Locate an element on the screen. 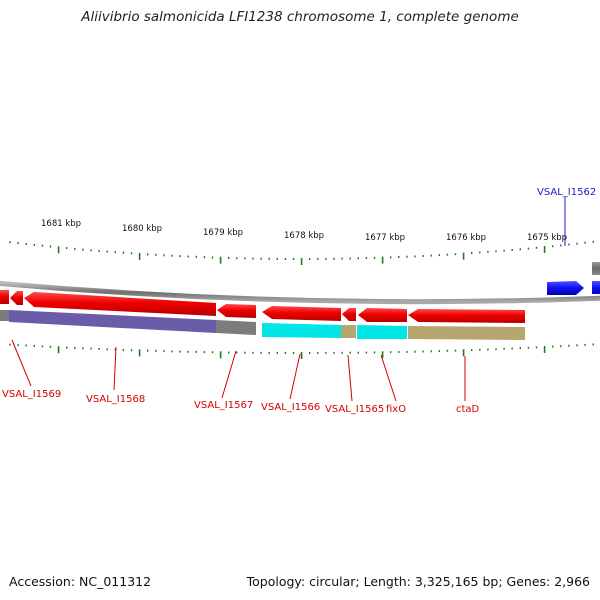 Image resolution: width=600 pixels, height=600 pixels. gene-label-fixo: fixO is located at coordinates (396, 409).